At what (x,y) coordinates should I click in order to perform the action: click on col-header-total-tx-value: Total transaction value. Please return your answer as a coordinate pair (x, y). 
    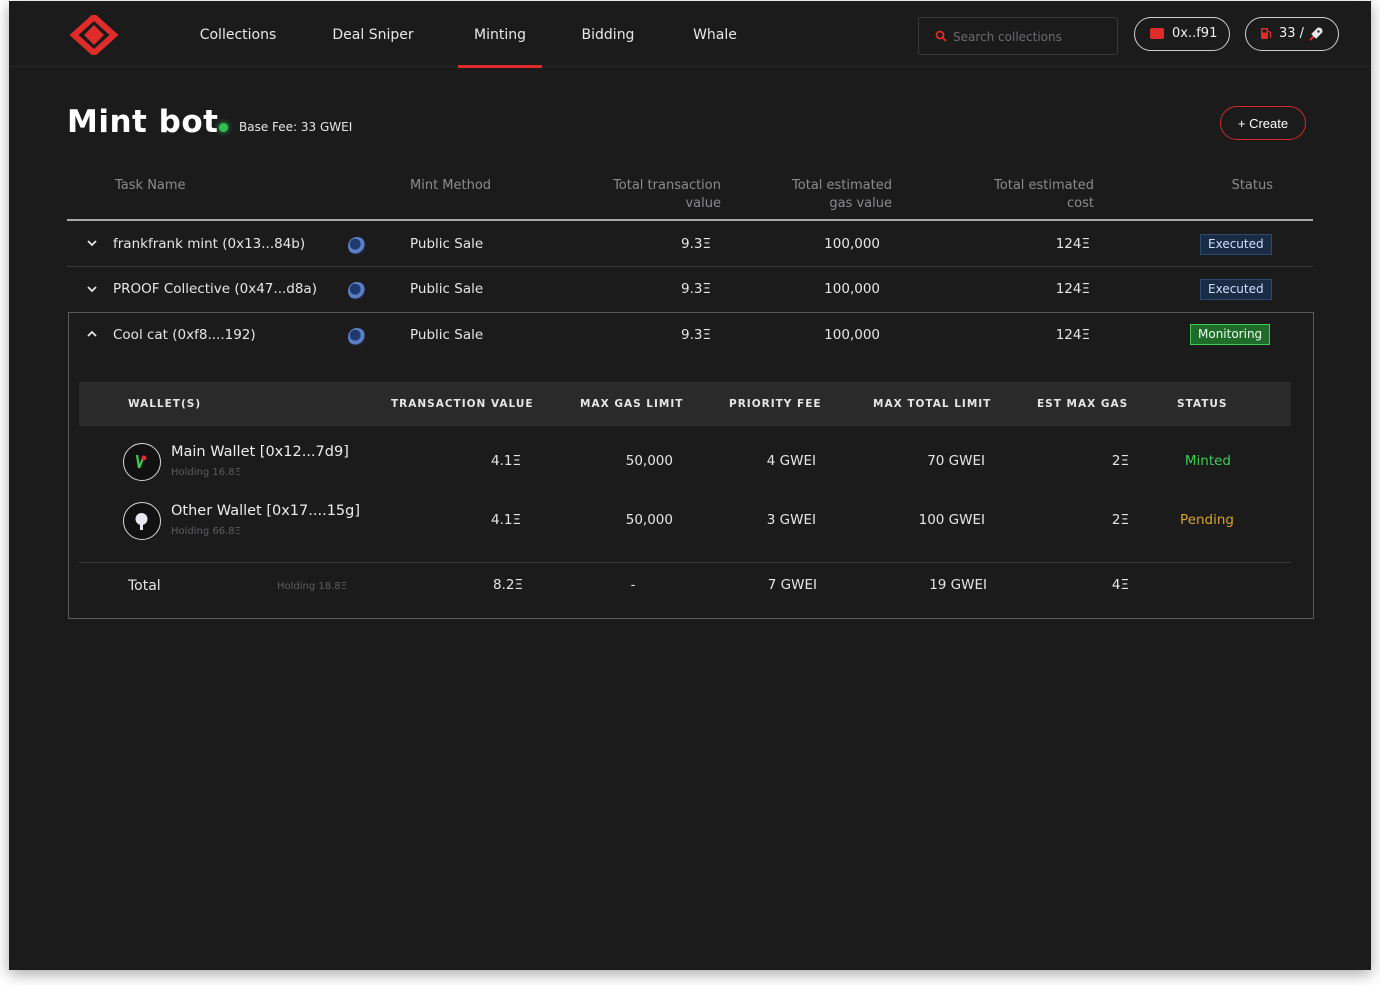
    Looking at the image, I should click on (667, 194).